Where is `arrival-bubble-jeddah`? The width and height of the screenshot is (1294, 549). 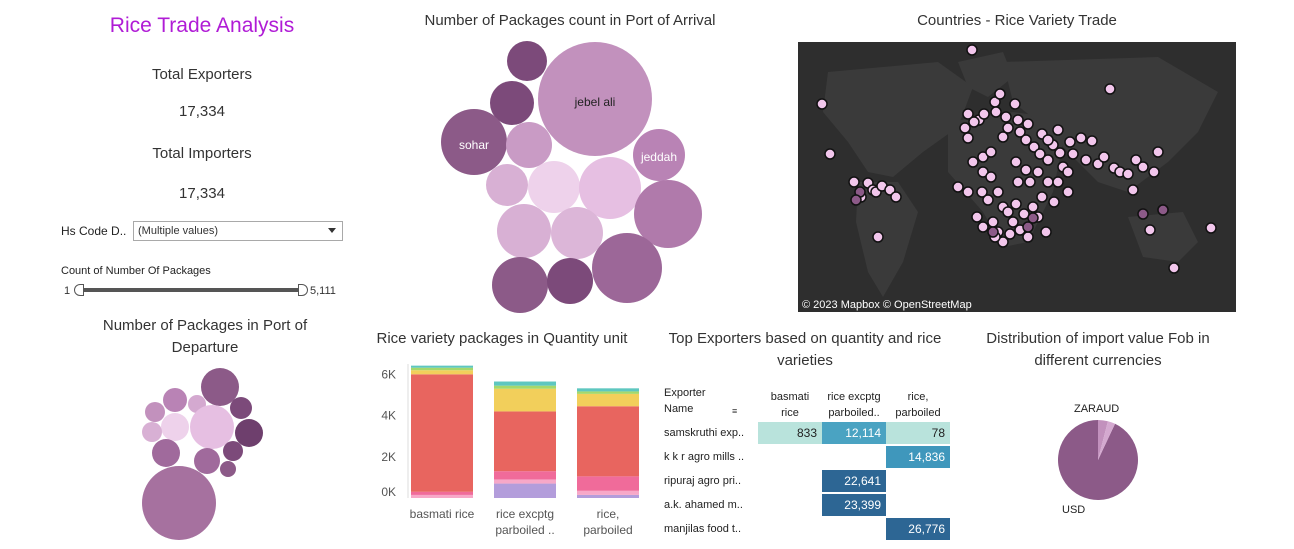
arrival-bubble-jeddah is located at coordinates (659, 155).